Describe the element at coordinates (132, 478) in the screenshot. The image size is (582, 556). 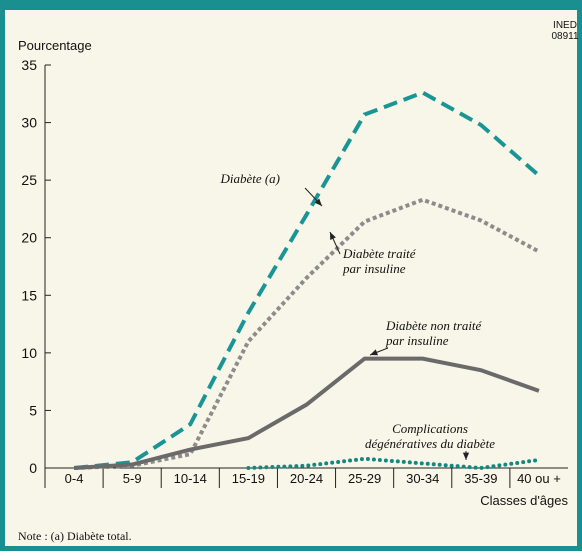
I see `x-tick-label: 5-9` at that location.